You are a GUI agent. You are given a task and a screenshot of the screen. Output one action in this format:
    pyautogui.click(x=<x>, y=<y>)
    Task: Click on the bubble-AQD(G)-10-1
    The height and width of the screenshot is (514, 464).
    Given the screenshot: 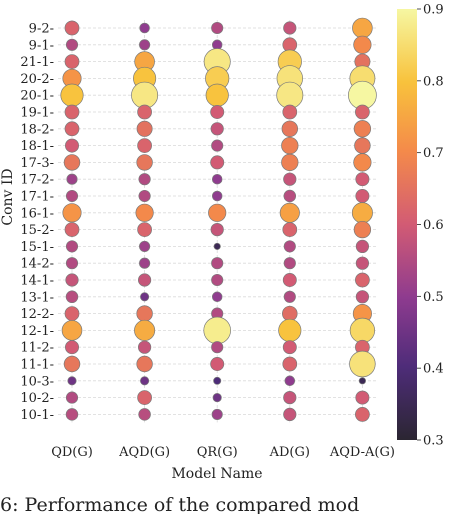 What is the action you would take?
    pyautogui.click(x=144, y=414)
    